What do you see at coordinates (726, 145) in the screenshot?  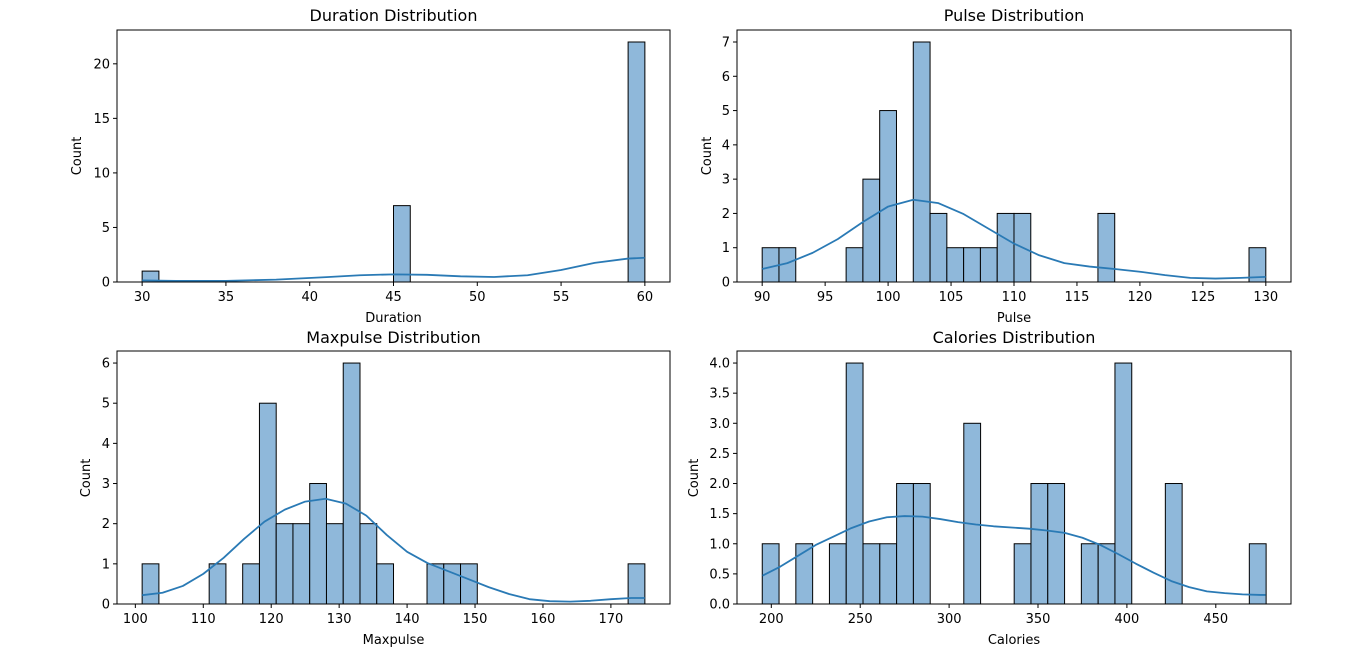 I see `y-tick-label: 4` at bounding box center [726, 145].